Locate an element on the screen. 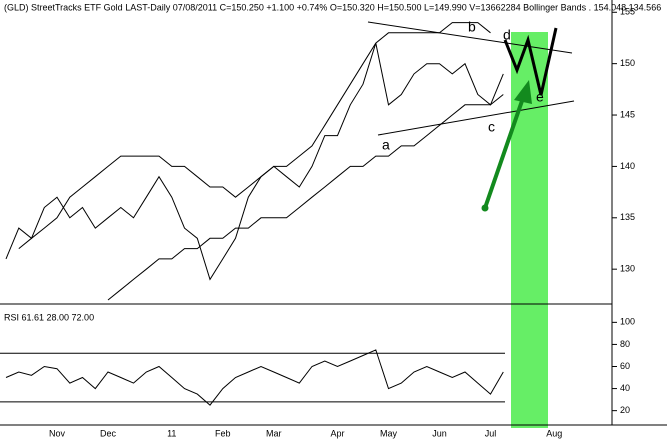 The width and height of the screenshot is (667, 441). y-tick-label: 140 is located at coordinates (627, 166).